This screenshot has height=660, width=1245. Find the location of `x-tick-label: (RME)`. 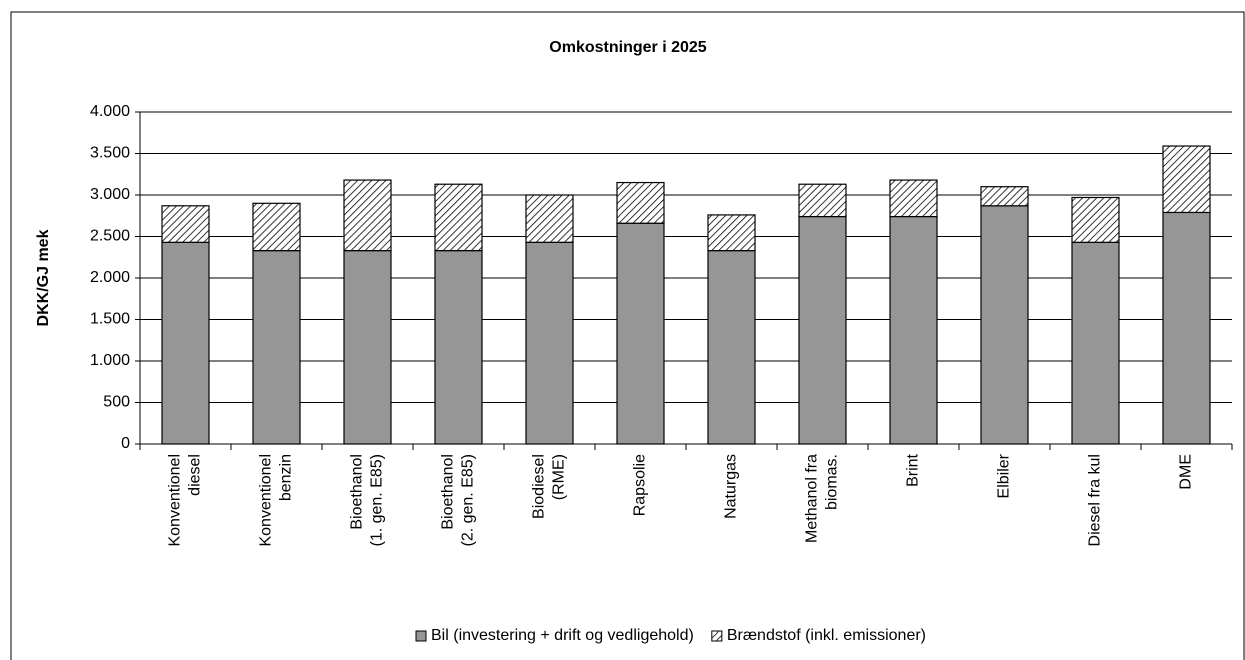

x-tick-label: (RME) is located at coordinates (559, 477).